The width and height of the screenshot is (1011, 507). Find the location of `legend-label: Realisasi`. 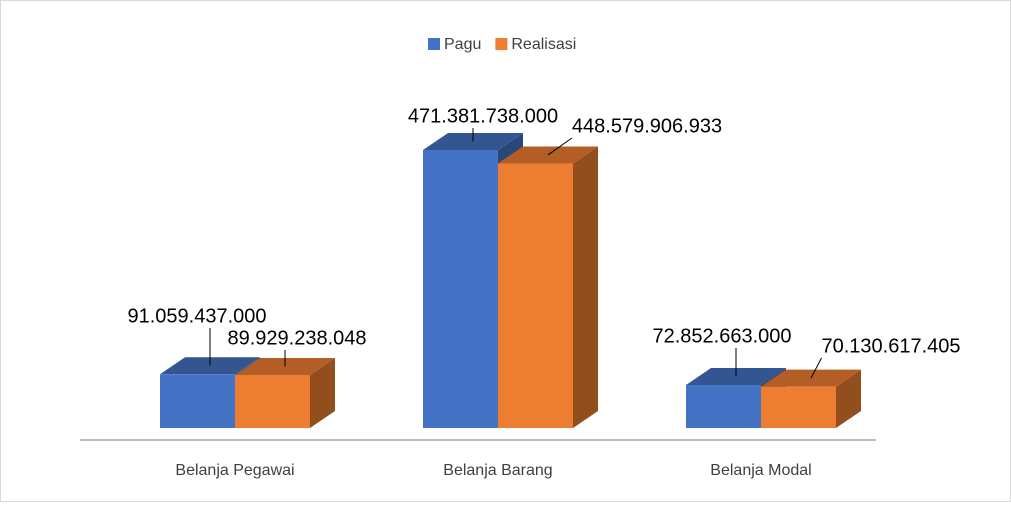

legend-label: Realisasi is located at coordinates (543, 44).